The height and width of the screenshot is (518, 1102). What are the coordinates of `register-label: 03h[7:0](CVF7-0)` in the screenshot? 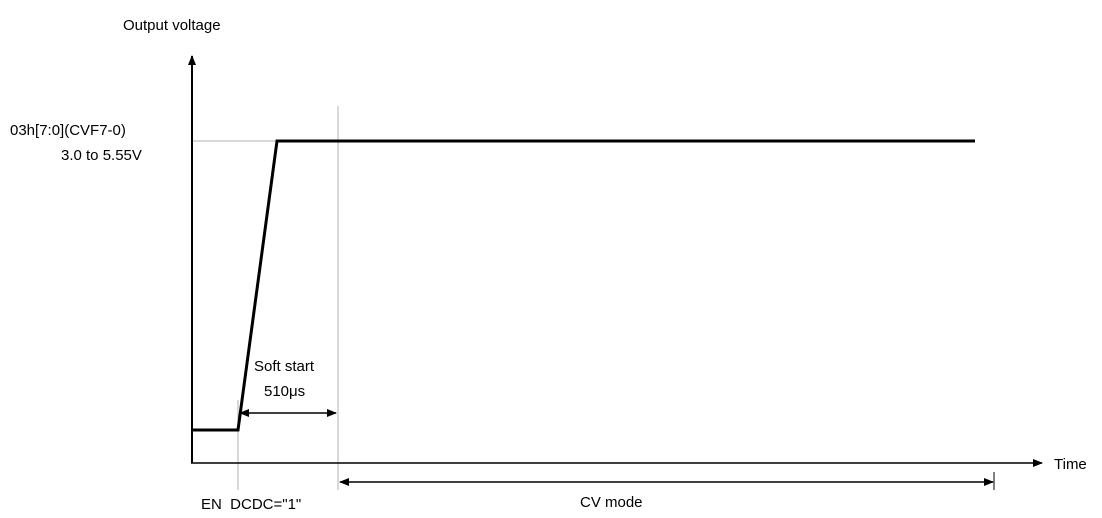 It's located at (68, 130).